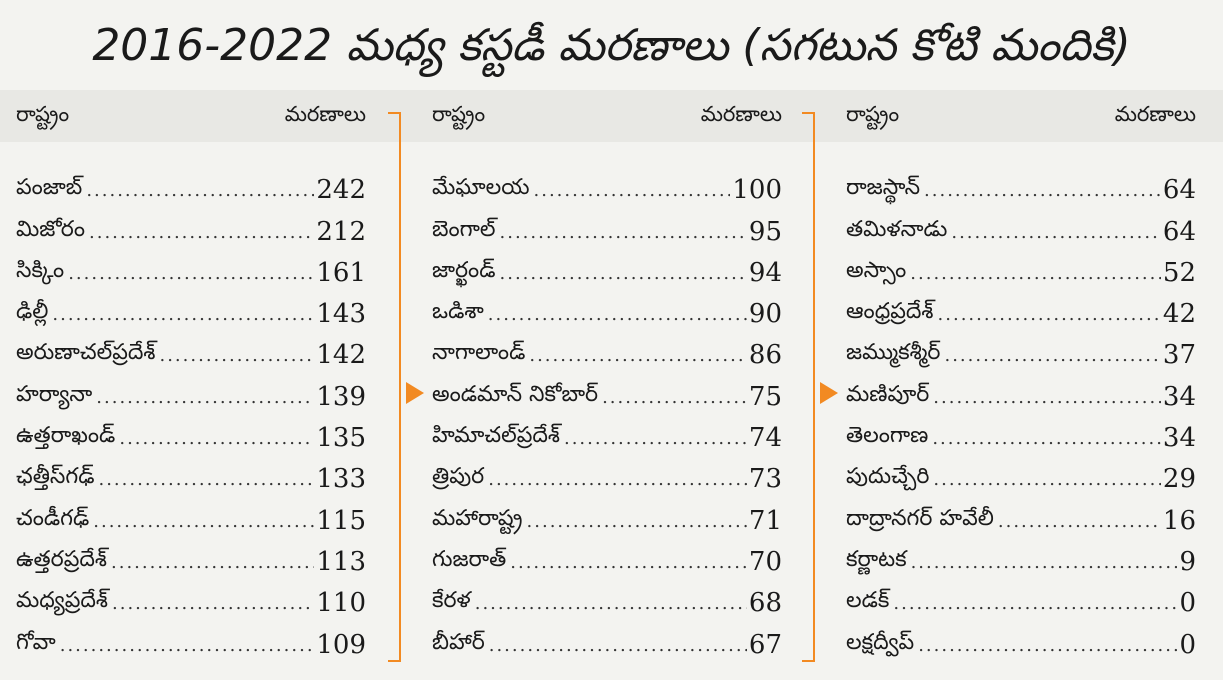 This screenshot has width=1223, height=680. Describe the element at coordinates (458, 642) in the screenshot. I see `state-name: బీహార్` at that location.